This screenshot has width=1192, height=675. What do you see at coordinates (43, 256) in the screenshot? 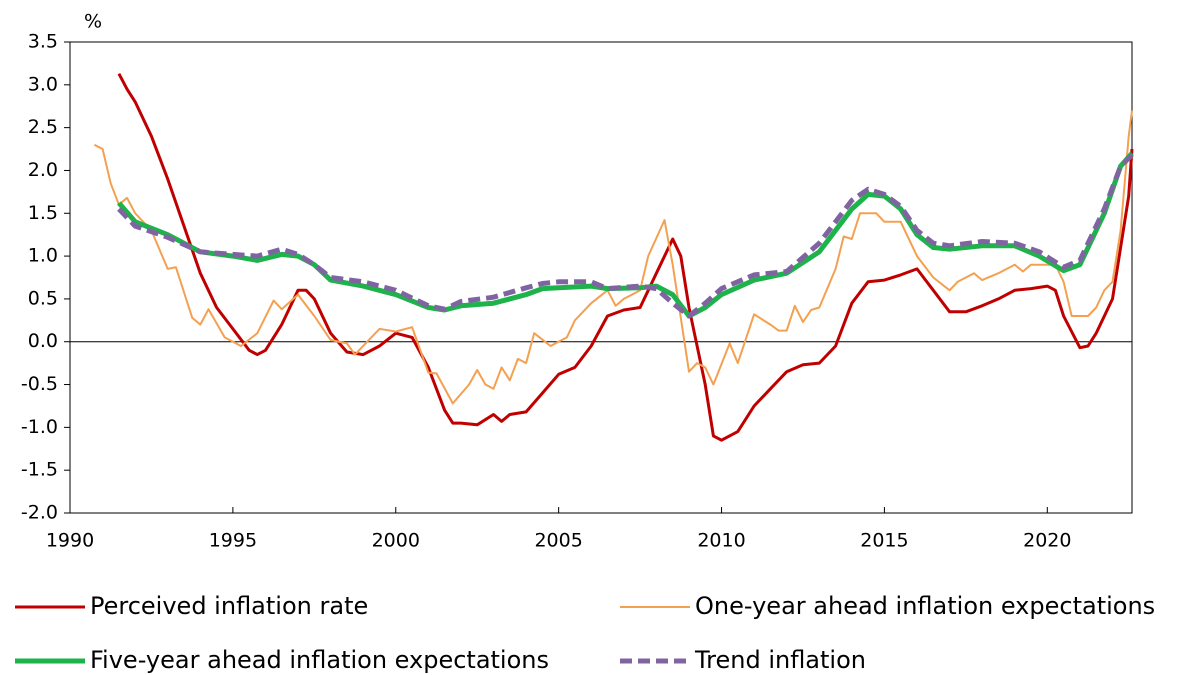
I see `y-tick-label: 1.0` at bounding box center [43, 256].